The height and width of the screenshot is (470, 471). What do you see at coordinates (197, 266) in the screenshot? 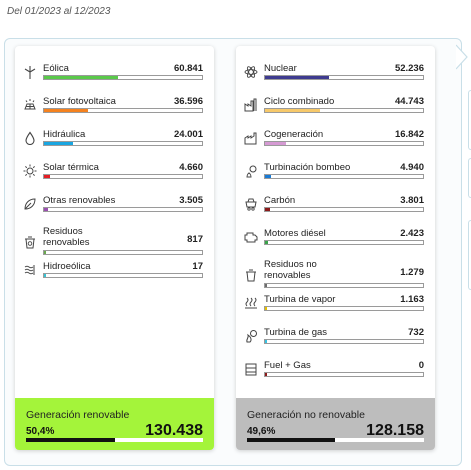
I see `source-value: 17` at bounding box center [197, 266].